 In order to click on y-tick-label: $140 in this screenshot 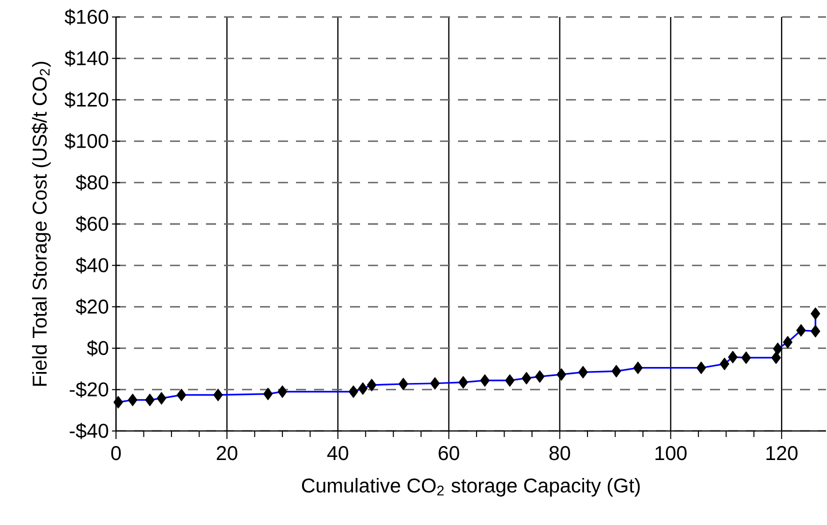, I will do `click(86, 58)`.